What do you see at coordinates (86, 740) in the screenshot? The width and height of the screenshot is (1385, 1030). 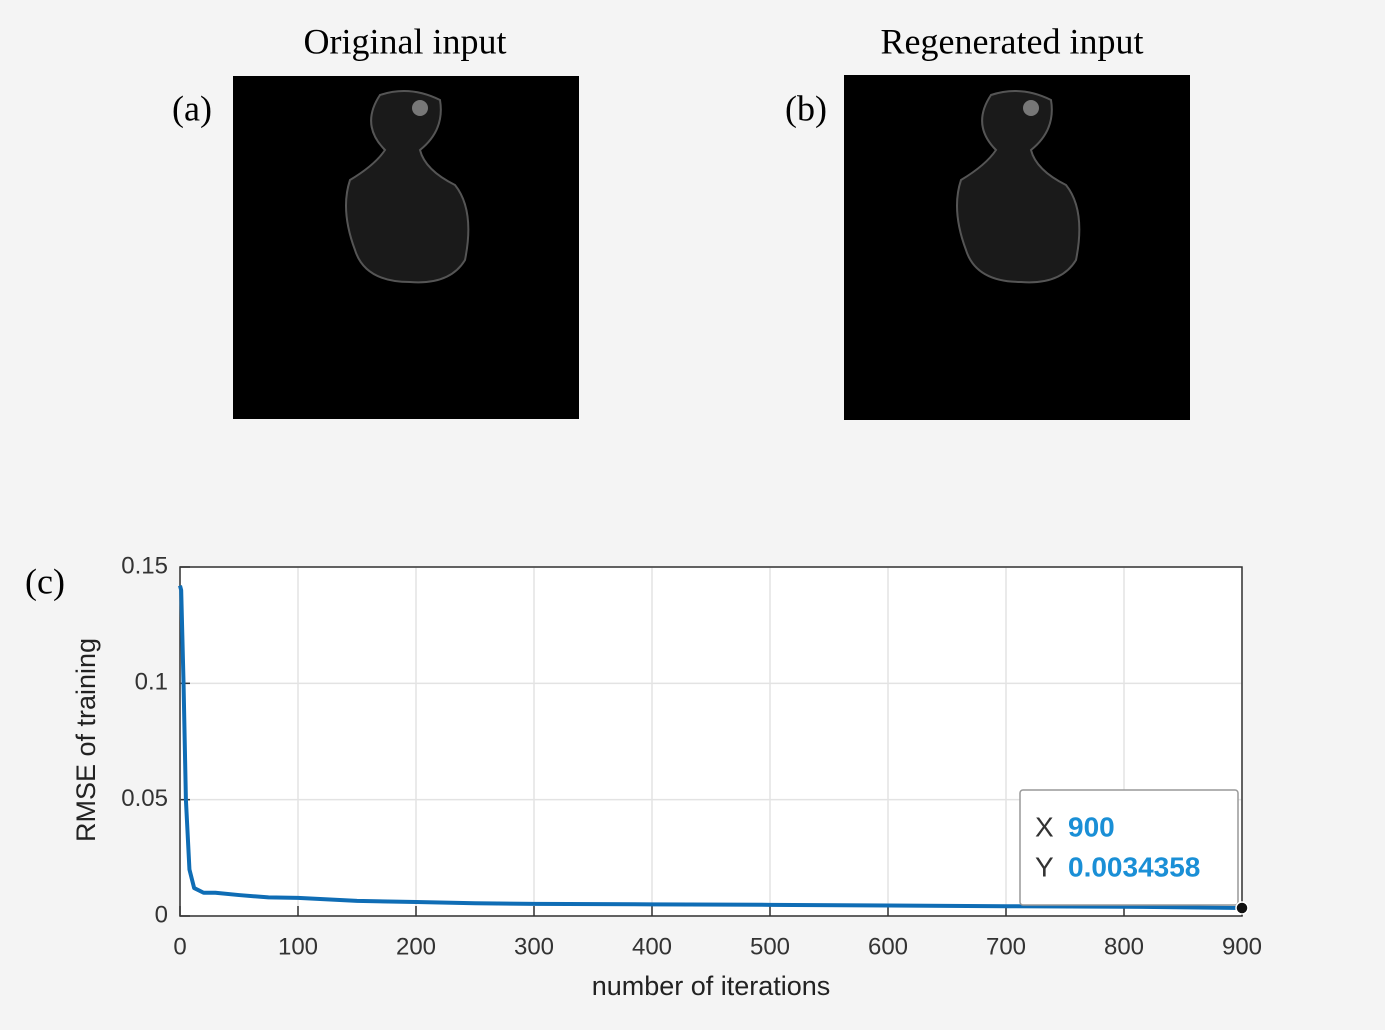 I see `y-axis-label: RMSE of training` at bounding box center [86, 740].